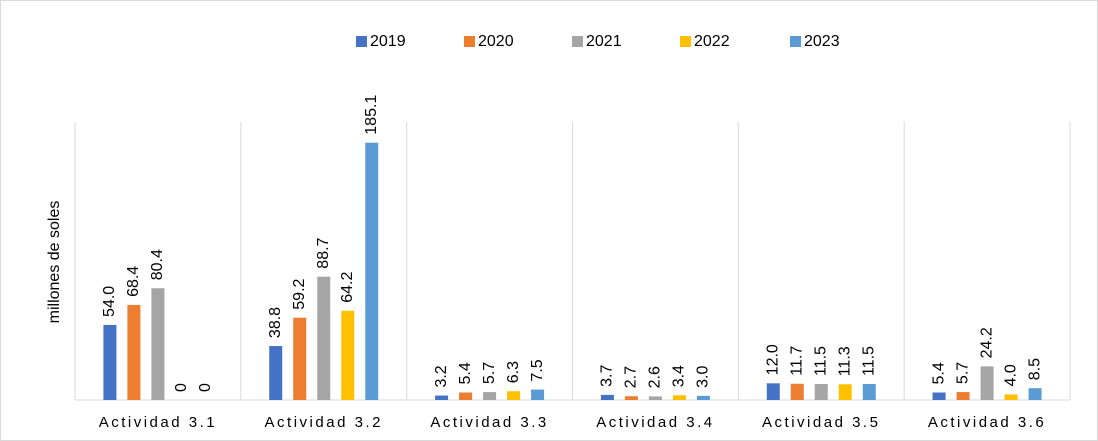 Image resolution: width=1098 pixels, height=441 pixels. I want to click on data-label: 38.8, so click(275, 322).